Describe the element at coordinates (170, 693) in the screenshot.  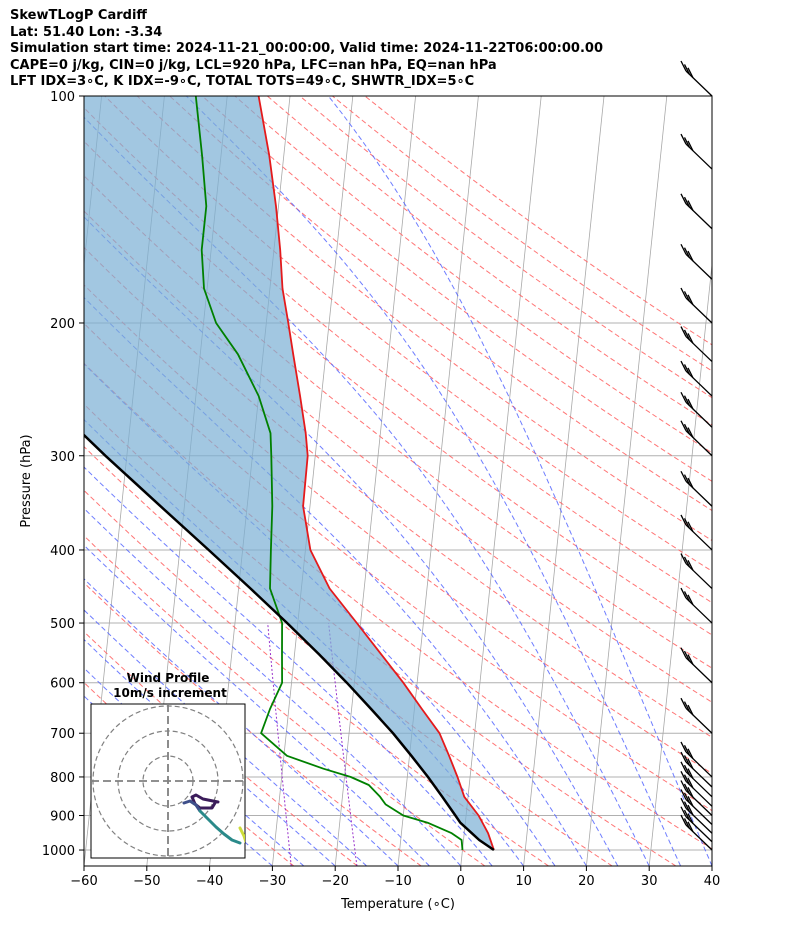
I see `inset-subtitle: 10m/s increment` at that location.